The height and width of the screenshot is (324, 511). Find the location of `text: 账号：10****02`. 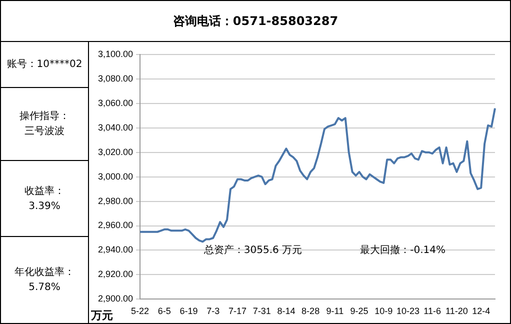

text: 账号：10****02 is located at coordinates (44, 65).